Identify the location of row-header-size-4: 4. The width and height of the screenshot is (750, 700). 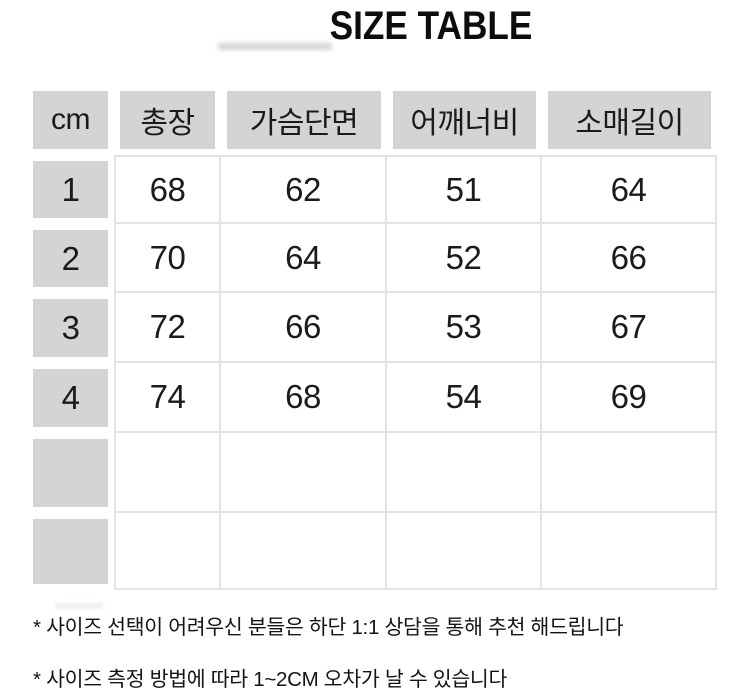
(70, 398).